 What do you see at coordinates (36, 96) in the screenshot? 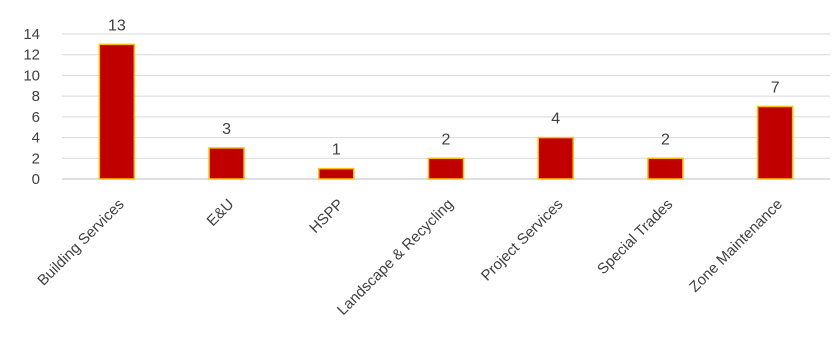
I see `y-tick-label: 8` at bounding box center [36, 96].